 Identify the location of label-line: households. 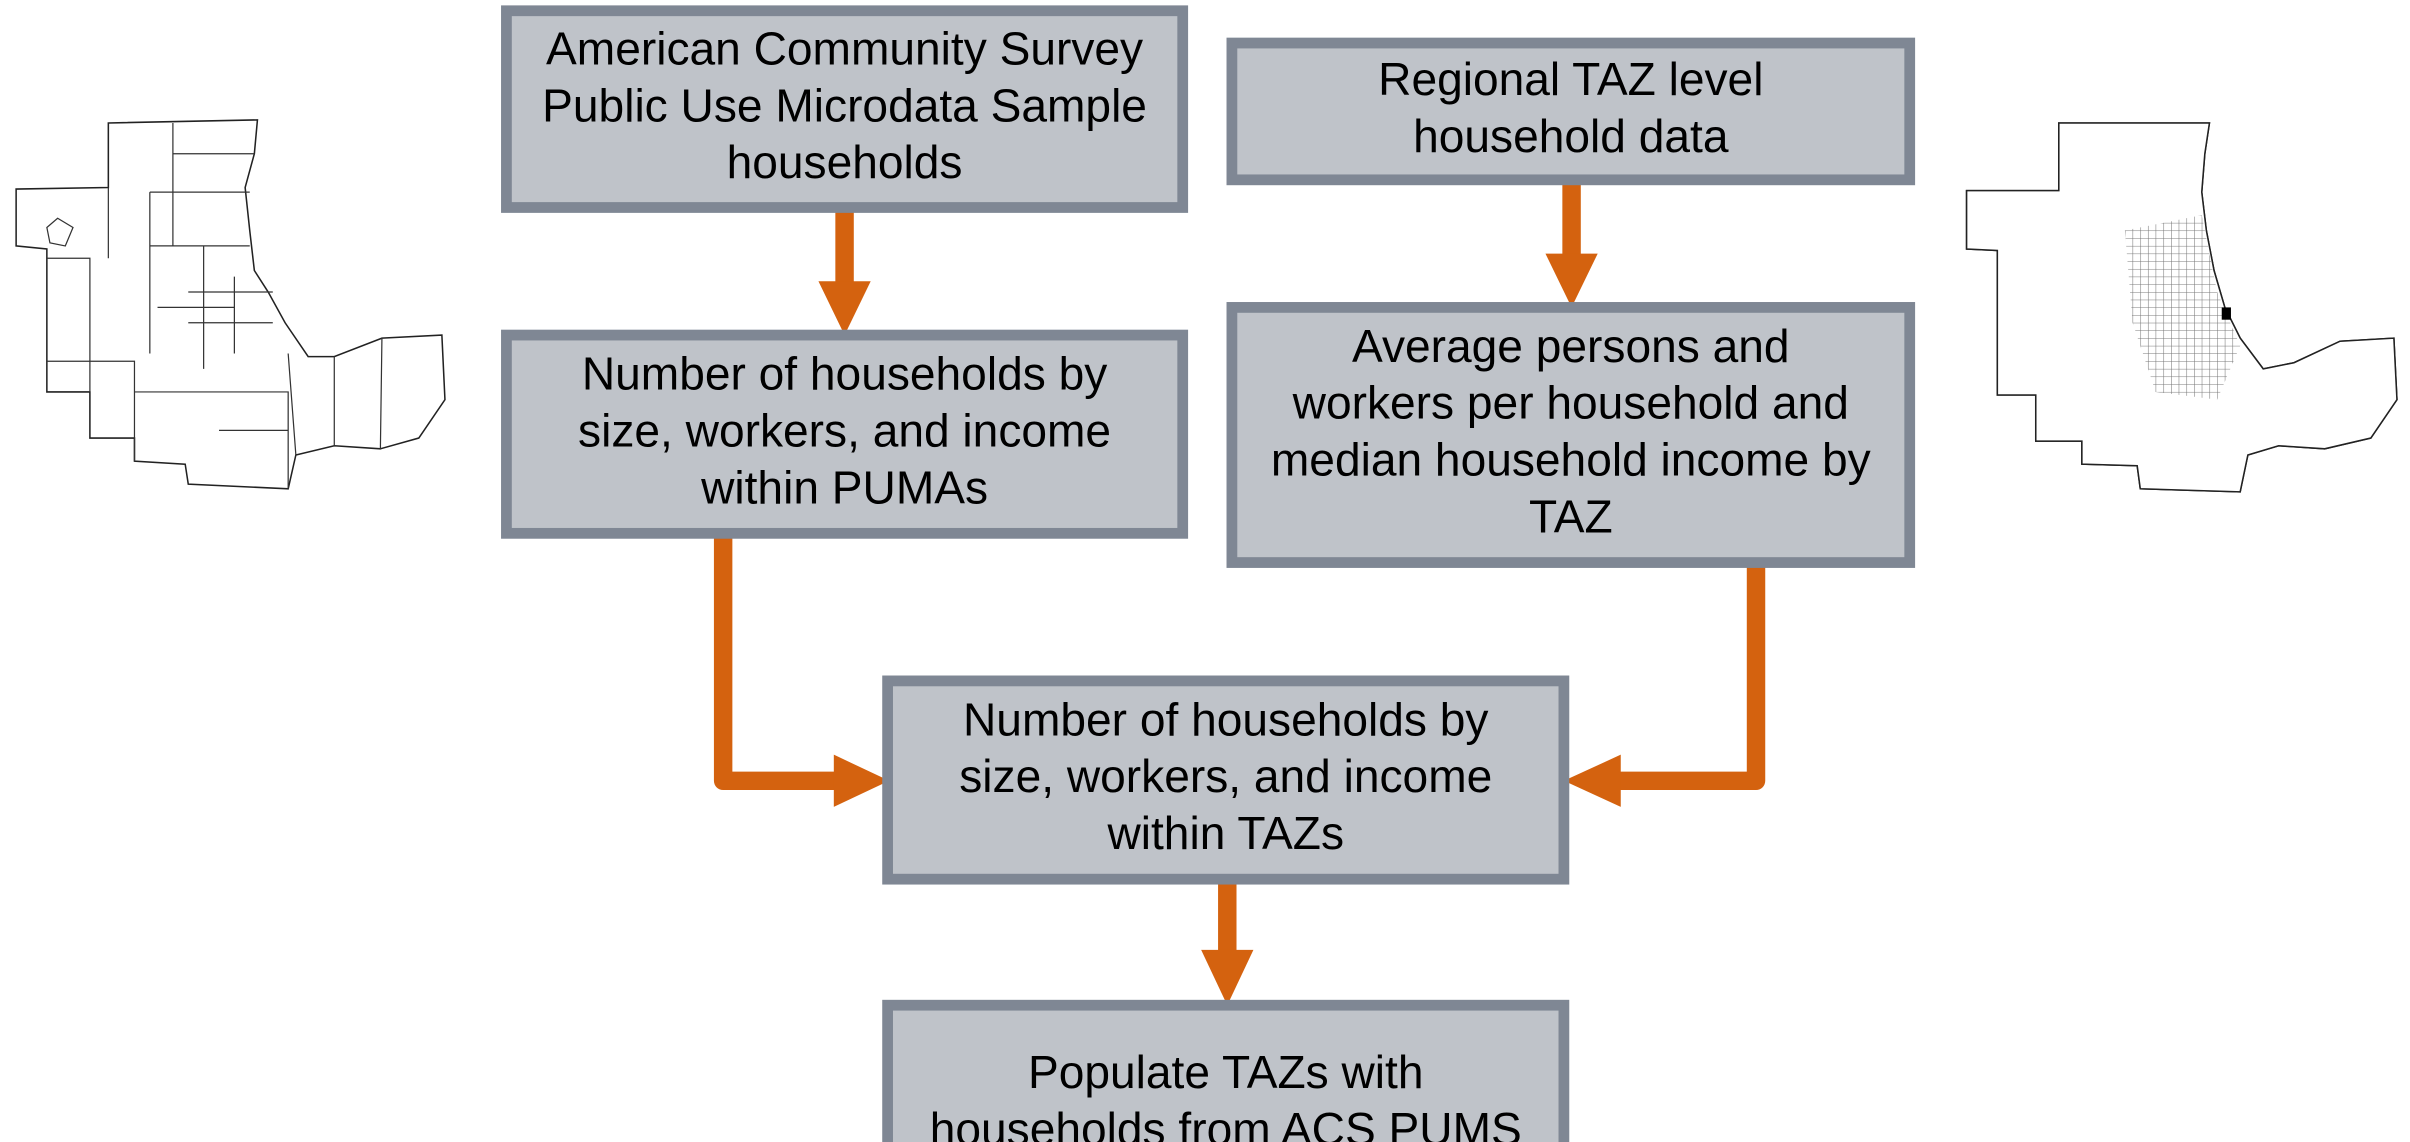
(845, 162).